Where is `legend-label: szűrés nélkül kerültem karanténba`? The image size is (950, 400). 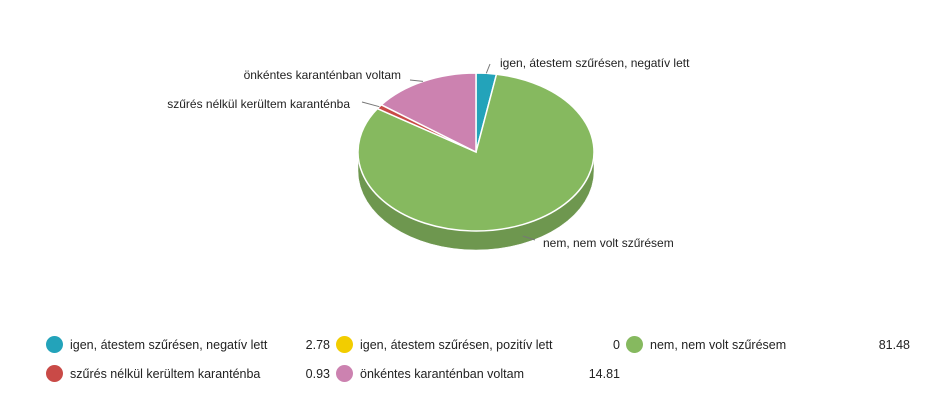 legend-label: szűrés nélkül kerültem karanténba is located at coordinates (165, 373).